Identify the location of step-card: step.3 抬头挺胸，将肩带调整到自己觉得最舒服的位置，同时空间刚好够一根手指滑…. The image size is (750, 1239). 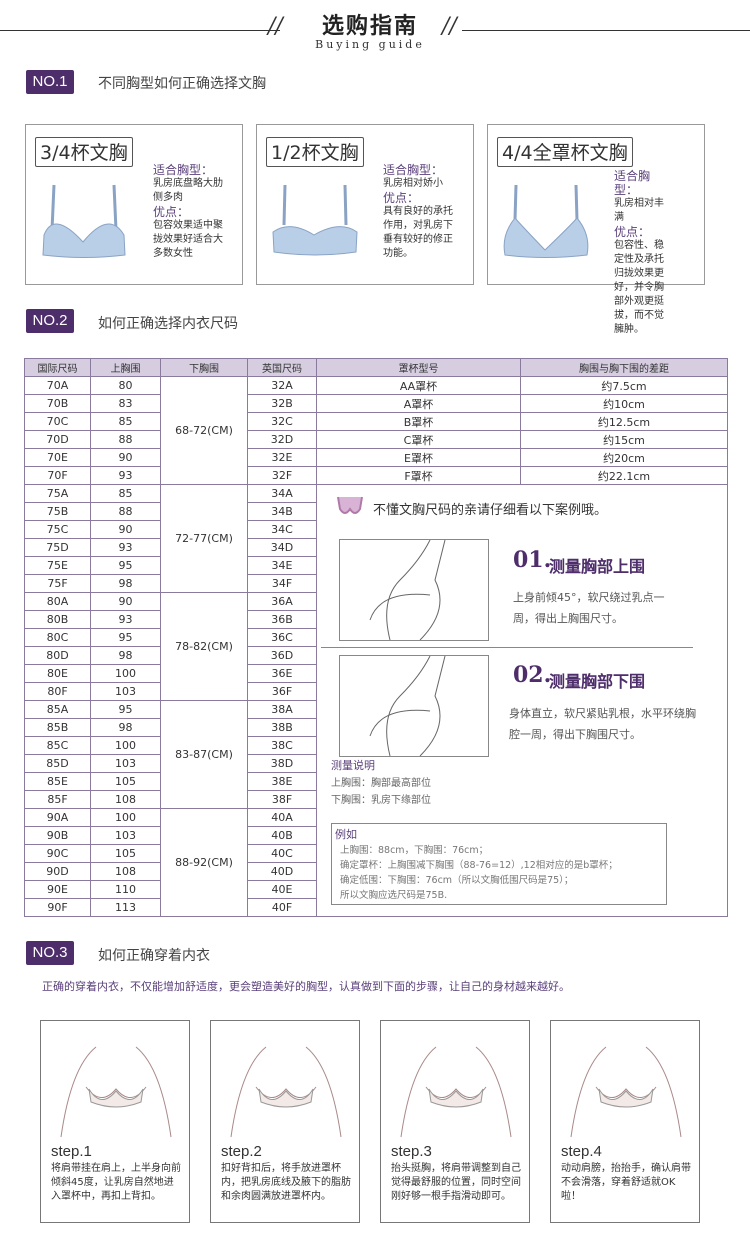
(455, 1121).